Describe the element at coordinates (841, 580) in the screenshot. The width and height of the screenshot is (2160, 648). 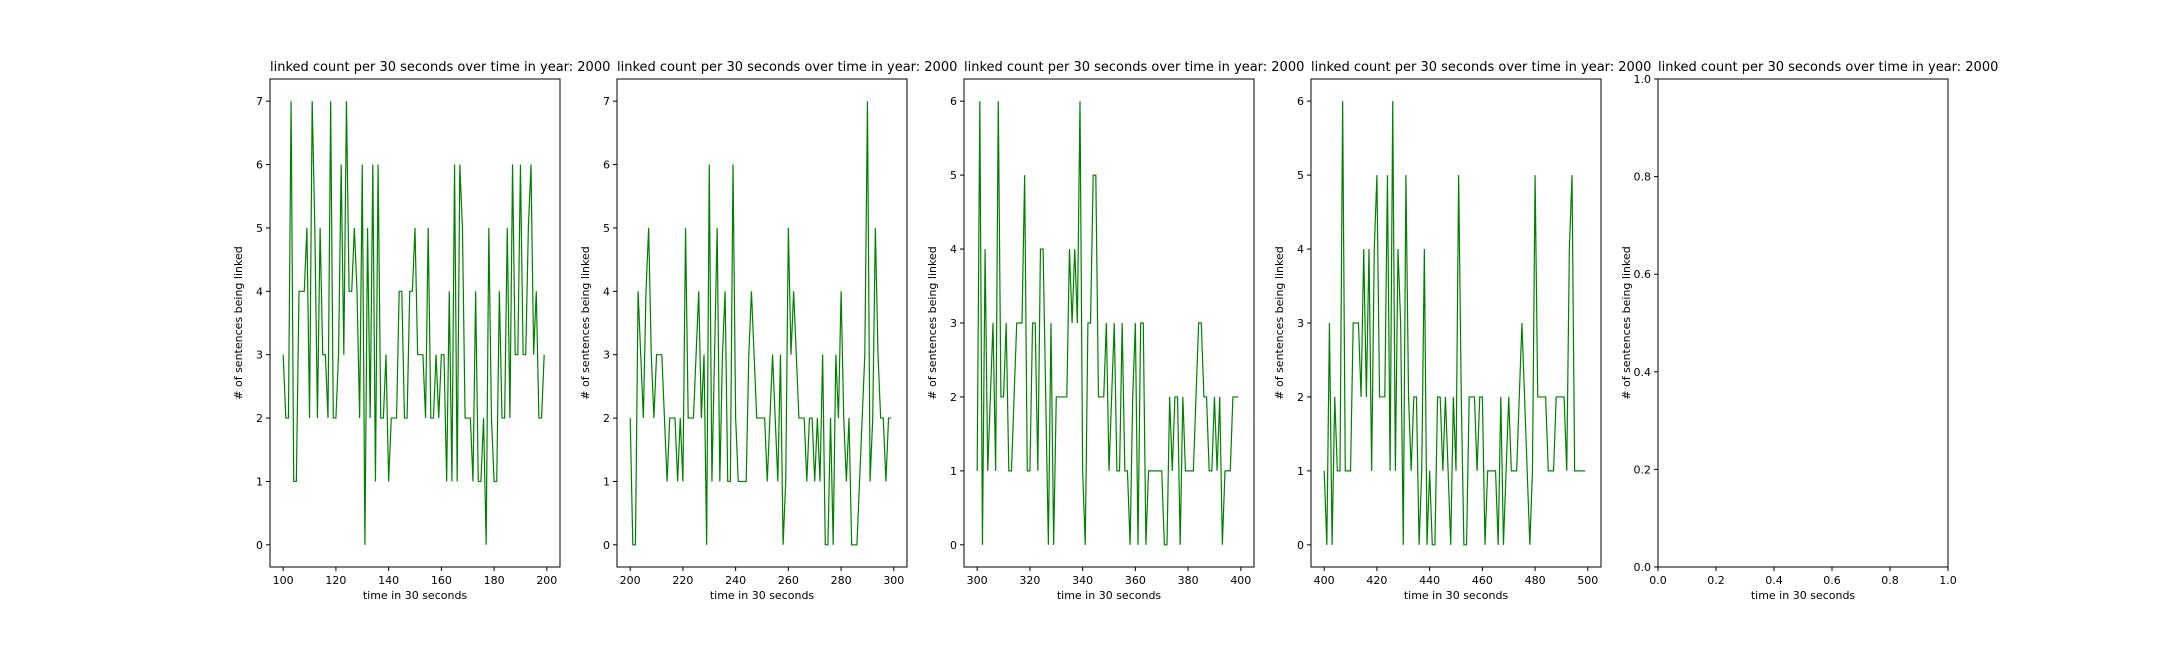
I see `x-tick-label: 280` at that location.